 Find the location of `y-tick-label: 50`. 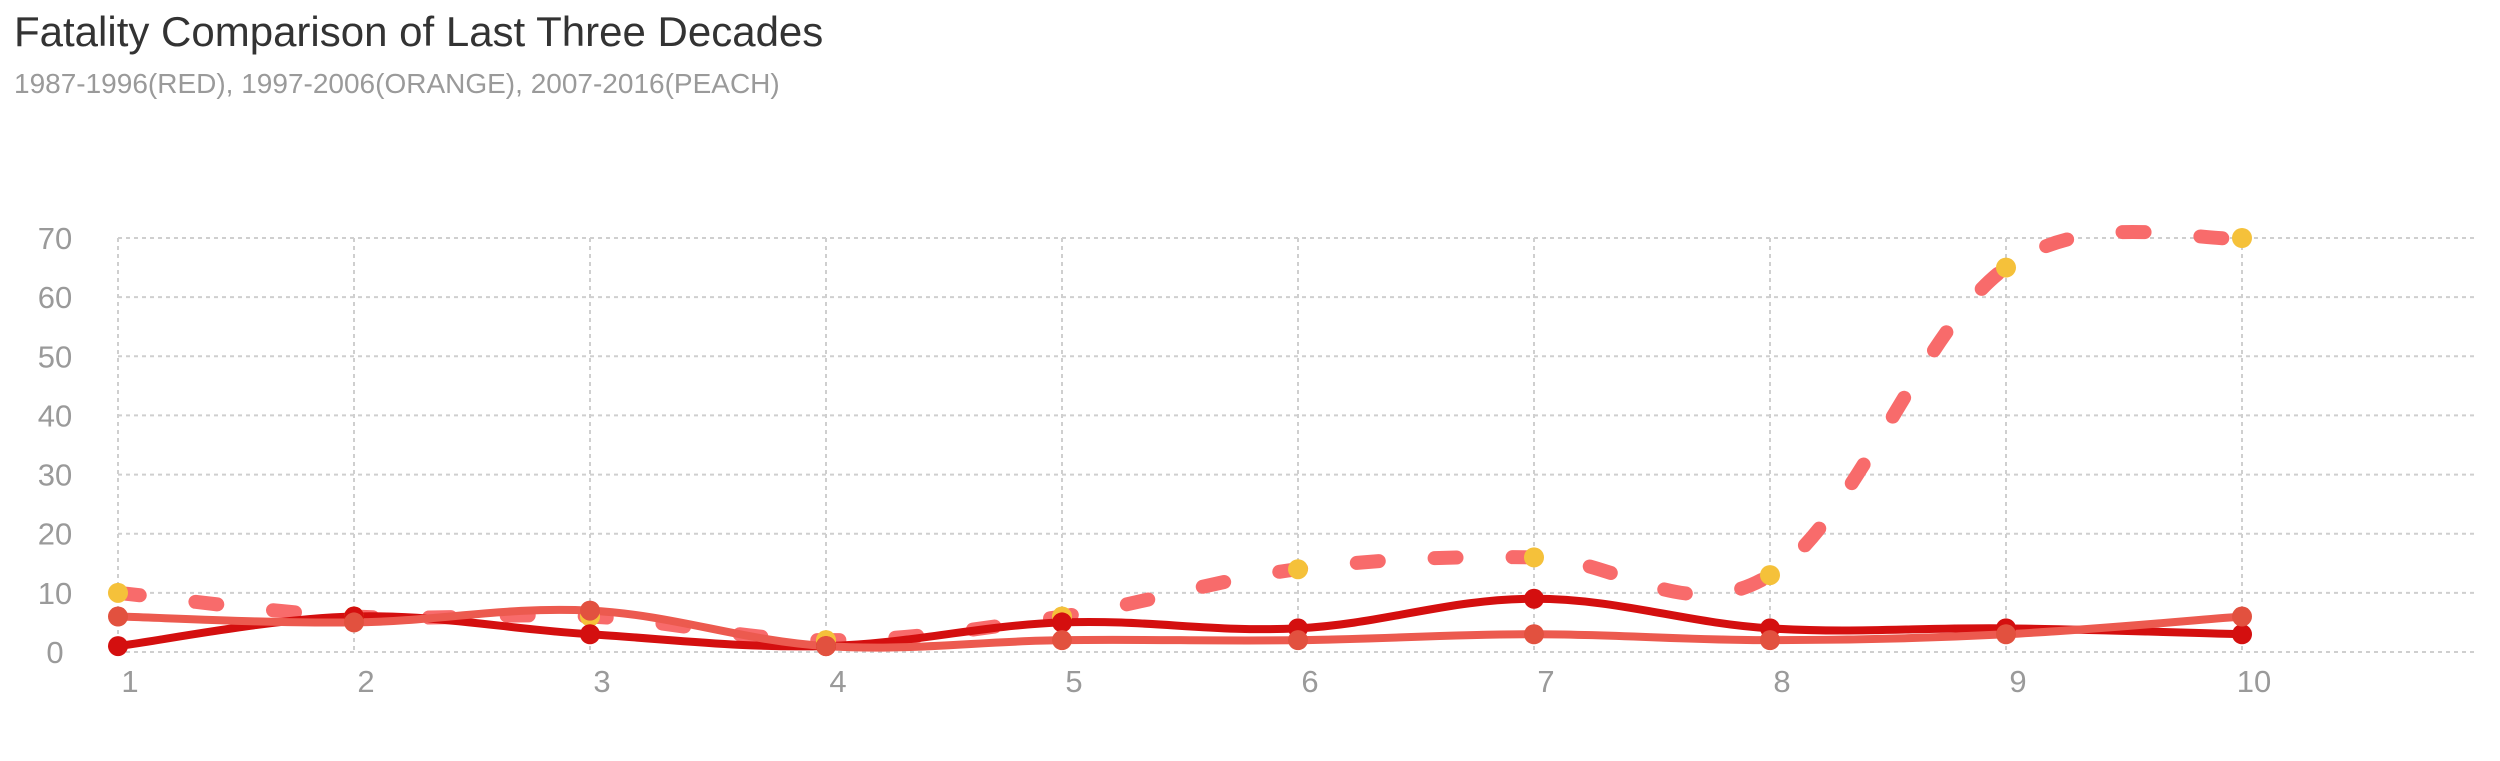

y-tick-label: 50 is located at coordinates (55, 356).